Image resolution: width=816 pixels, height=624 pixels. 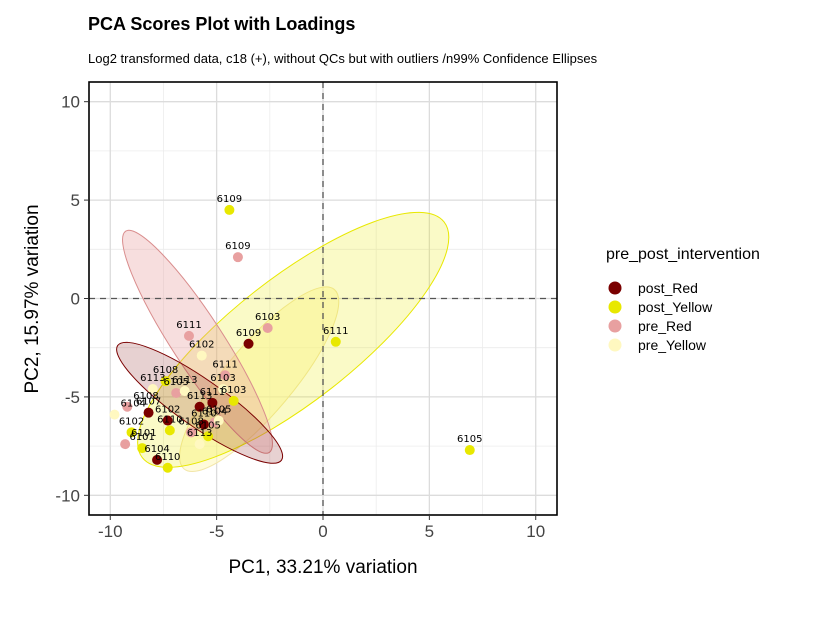 I want to click on chart-title: PCA Scores Plot with Loadings, so click(x=221, y=24).